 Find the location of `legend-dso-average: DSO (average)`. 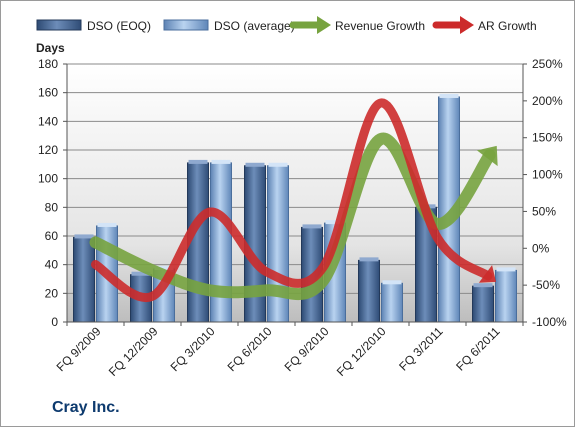

legend-dso-average: DSO (average) is located at coordinates (229, 26).